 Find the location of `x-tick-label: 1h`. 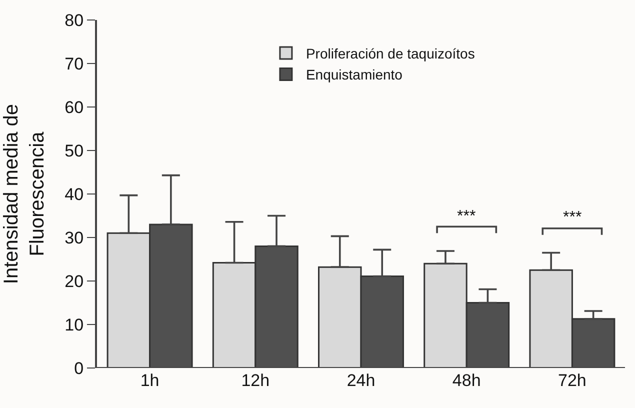

x-tick-label: 1h is located at coordinates (150, 380).